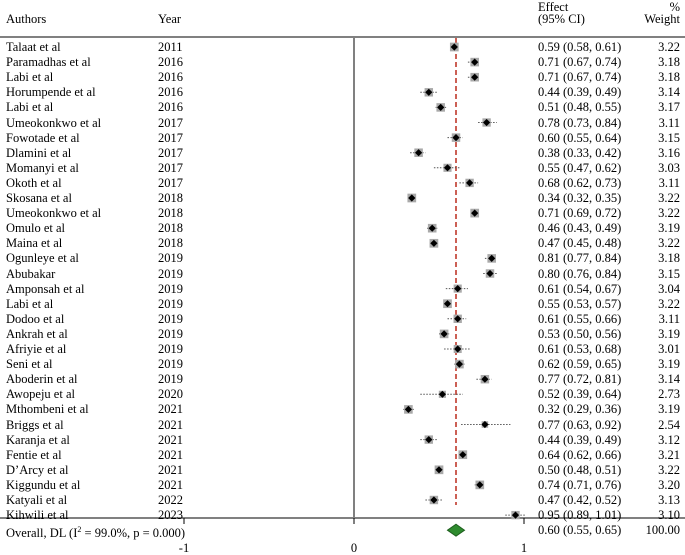  Describe the element at coordinates (669, 394) in the screenshot. I see `study-weight: 2.73` at that location.